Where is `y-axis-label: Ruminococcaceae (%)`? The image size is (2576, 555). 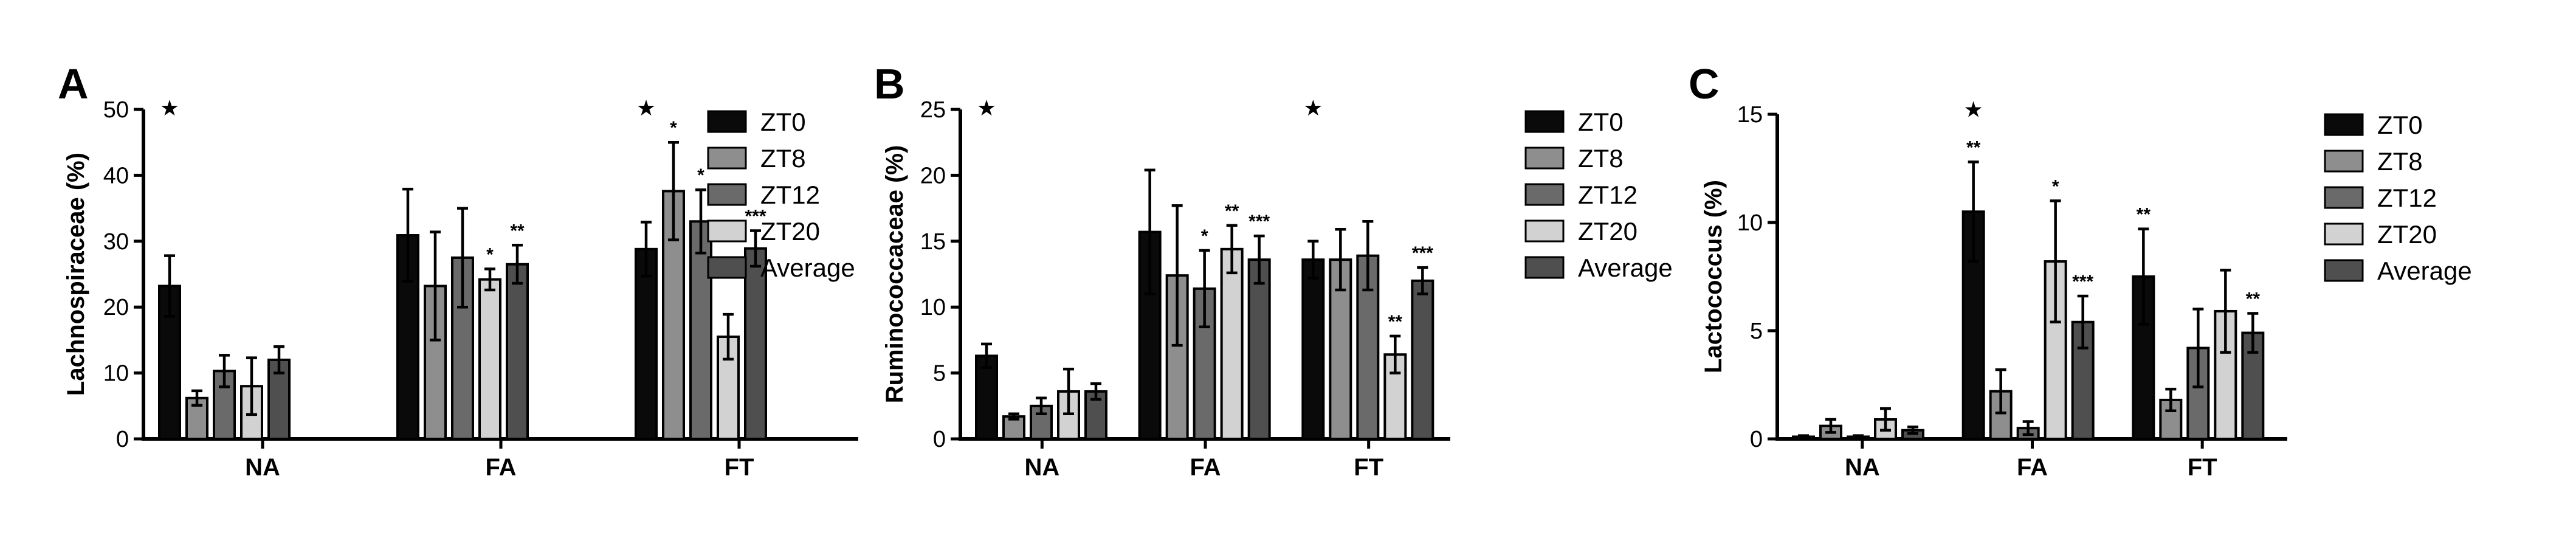 y-axis-label: Ruminococcaceae (%) is located at coordinates (895, 274).